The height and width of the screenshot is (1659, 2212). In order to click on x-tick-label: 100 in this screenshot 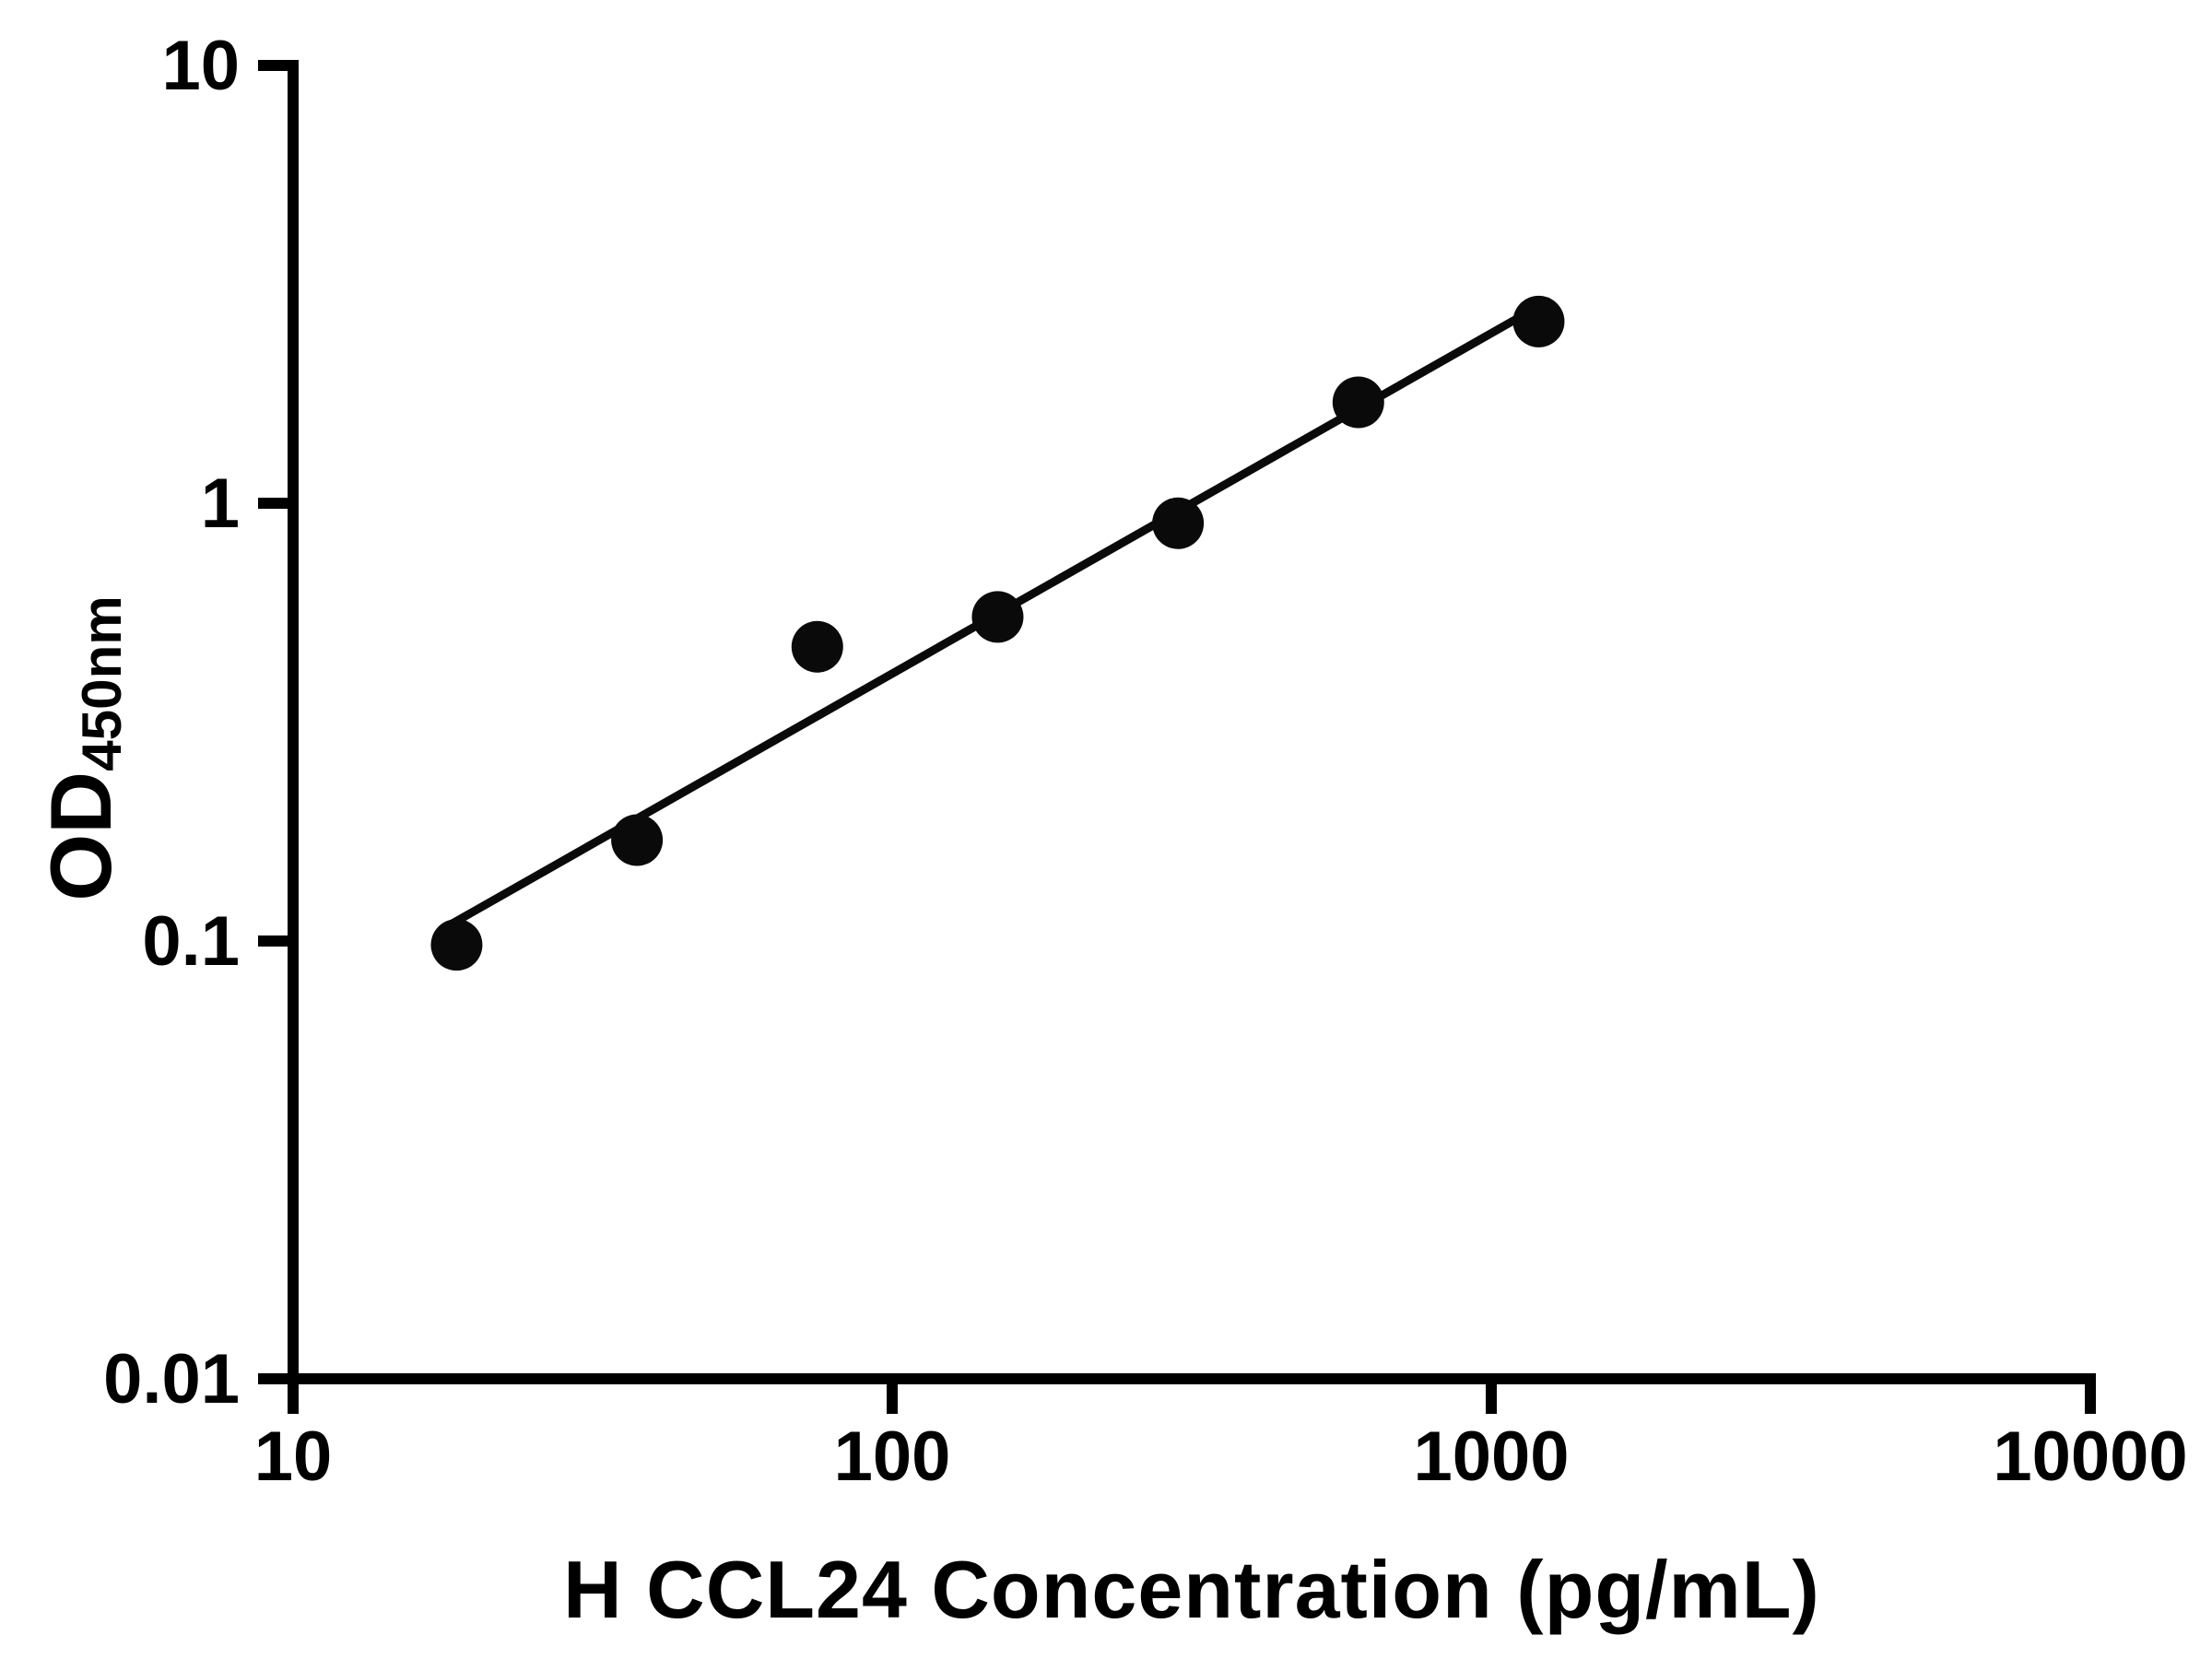, I will do `click(892, 1457)`.